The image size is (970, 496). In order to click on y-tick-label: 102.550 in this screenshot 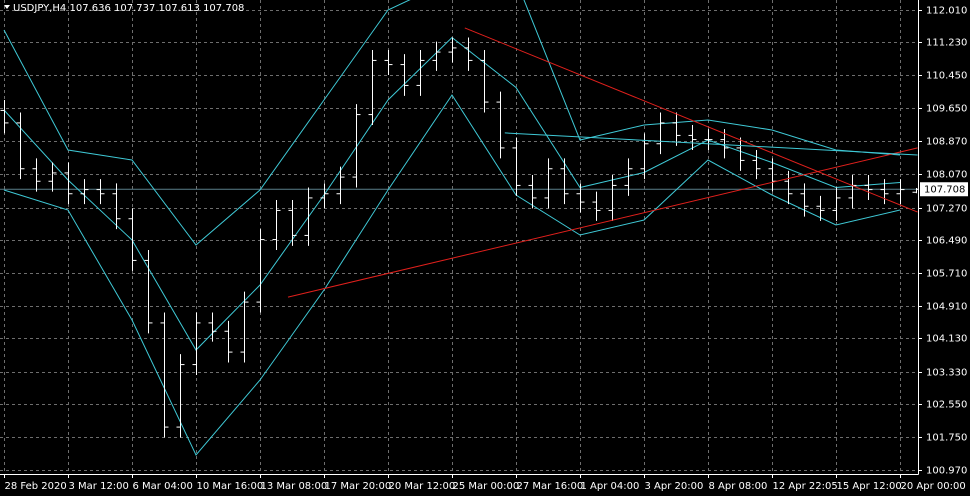, I will do `click(946, 405)`.